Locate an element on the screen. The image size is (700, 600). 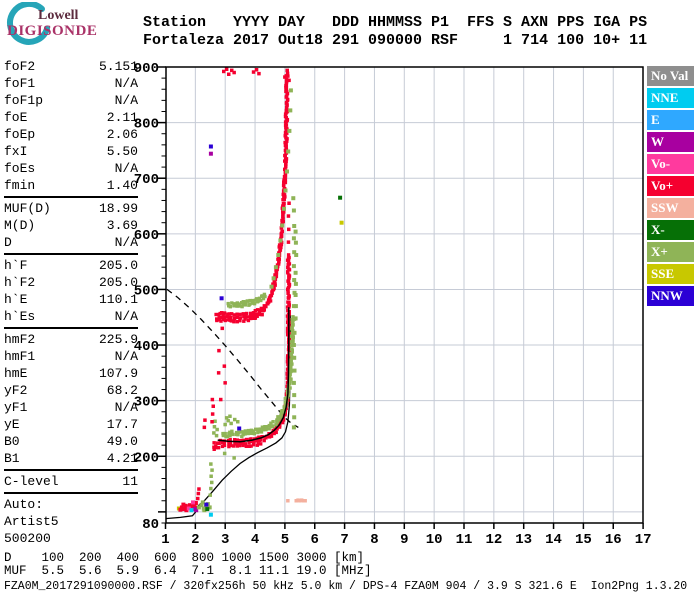
param-value: 4.21 is located at coordinates (122, 458).